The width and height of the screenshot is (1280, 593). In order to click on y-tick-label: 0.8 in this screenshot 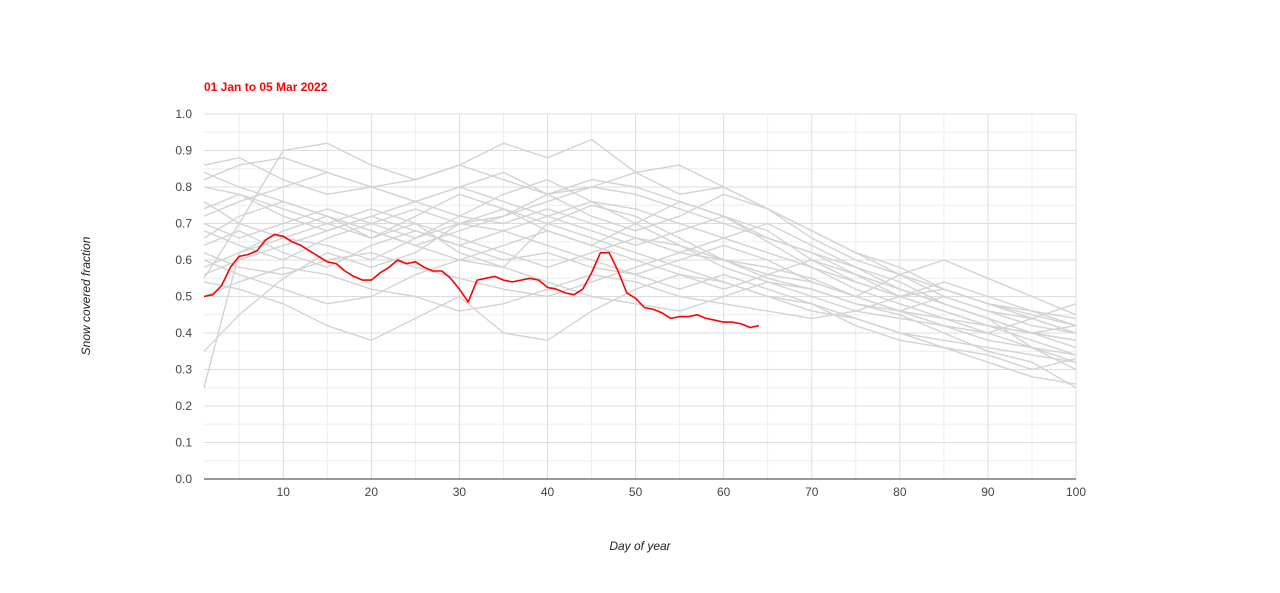, I will do `click(183, 187)`.